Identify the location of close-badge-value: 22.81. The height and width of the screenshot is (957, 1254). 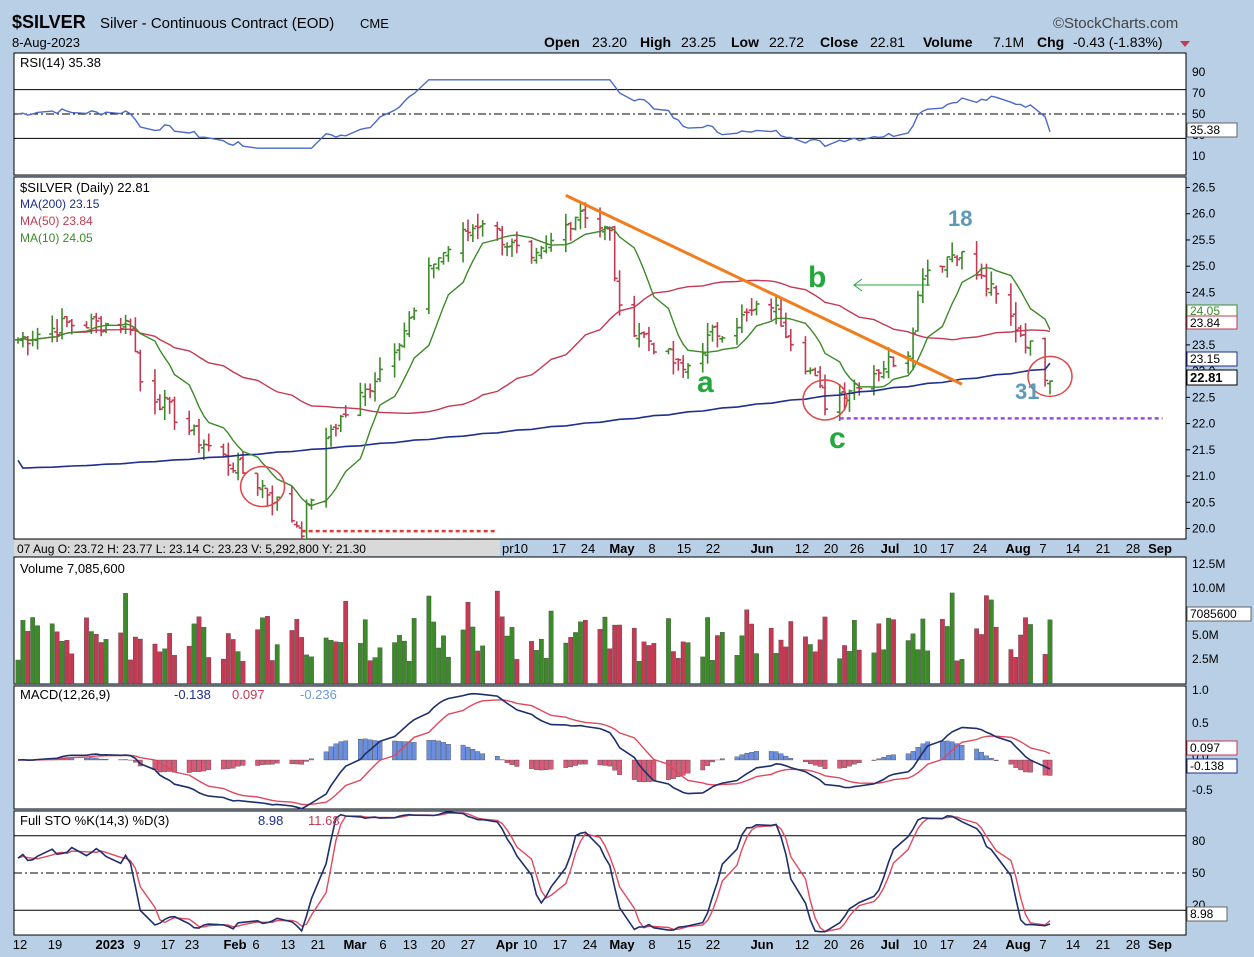
(1206, 377).